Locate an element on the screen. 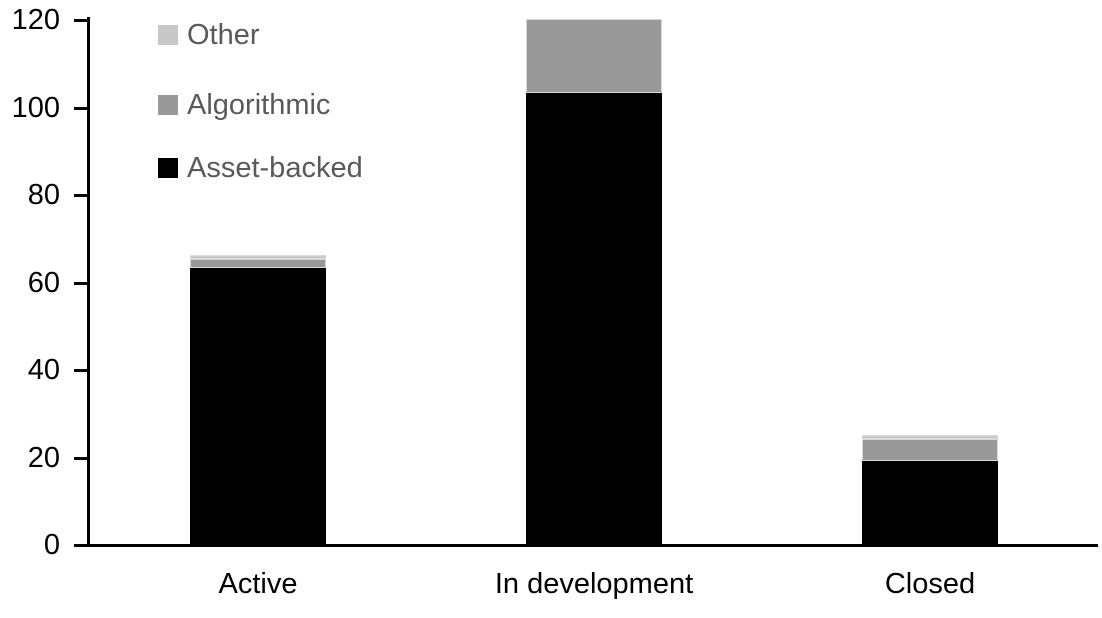  y-axis-tick-label: 120 is located at coordinates (35, 20).